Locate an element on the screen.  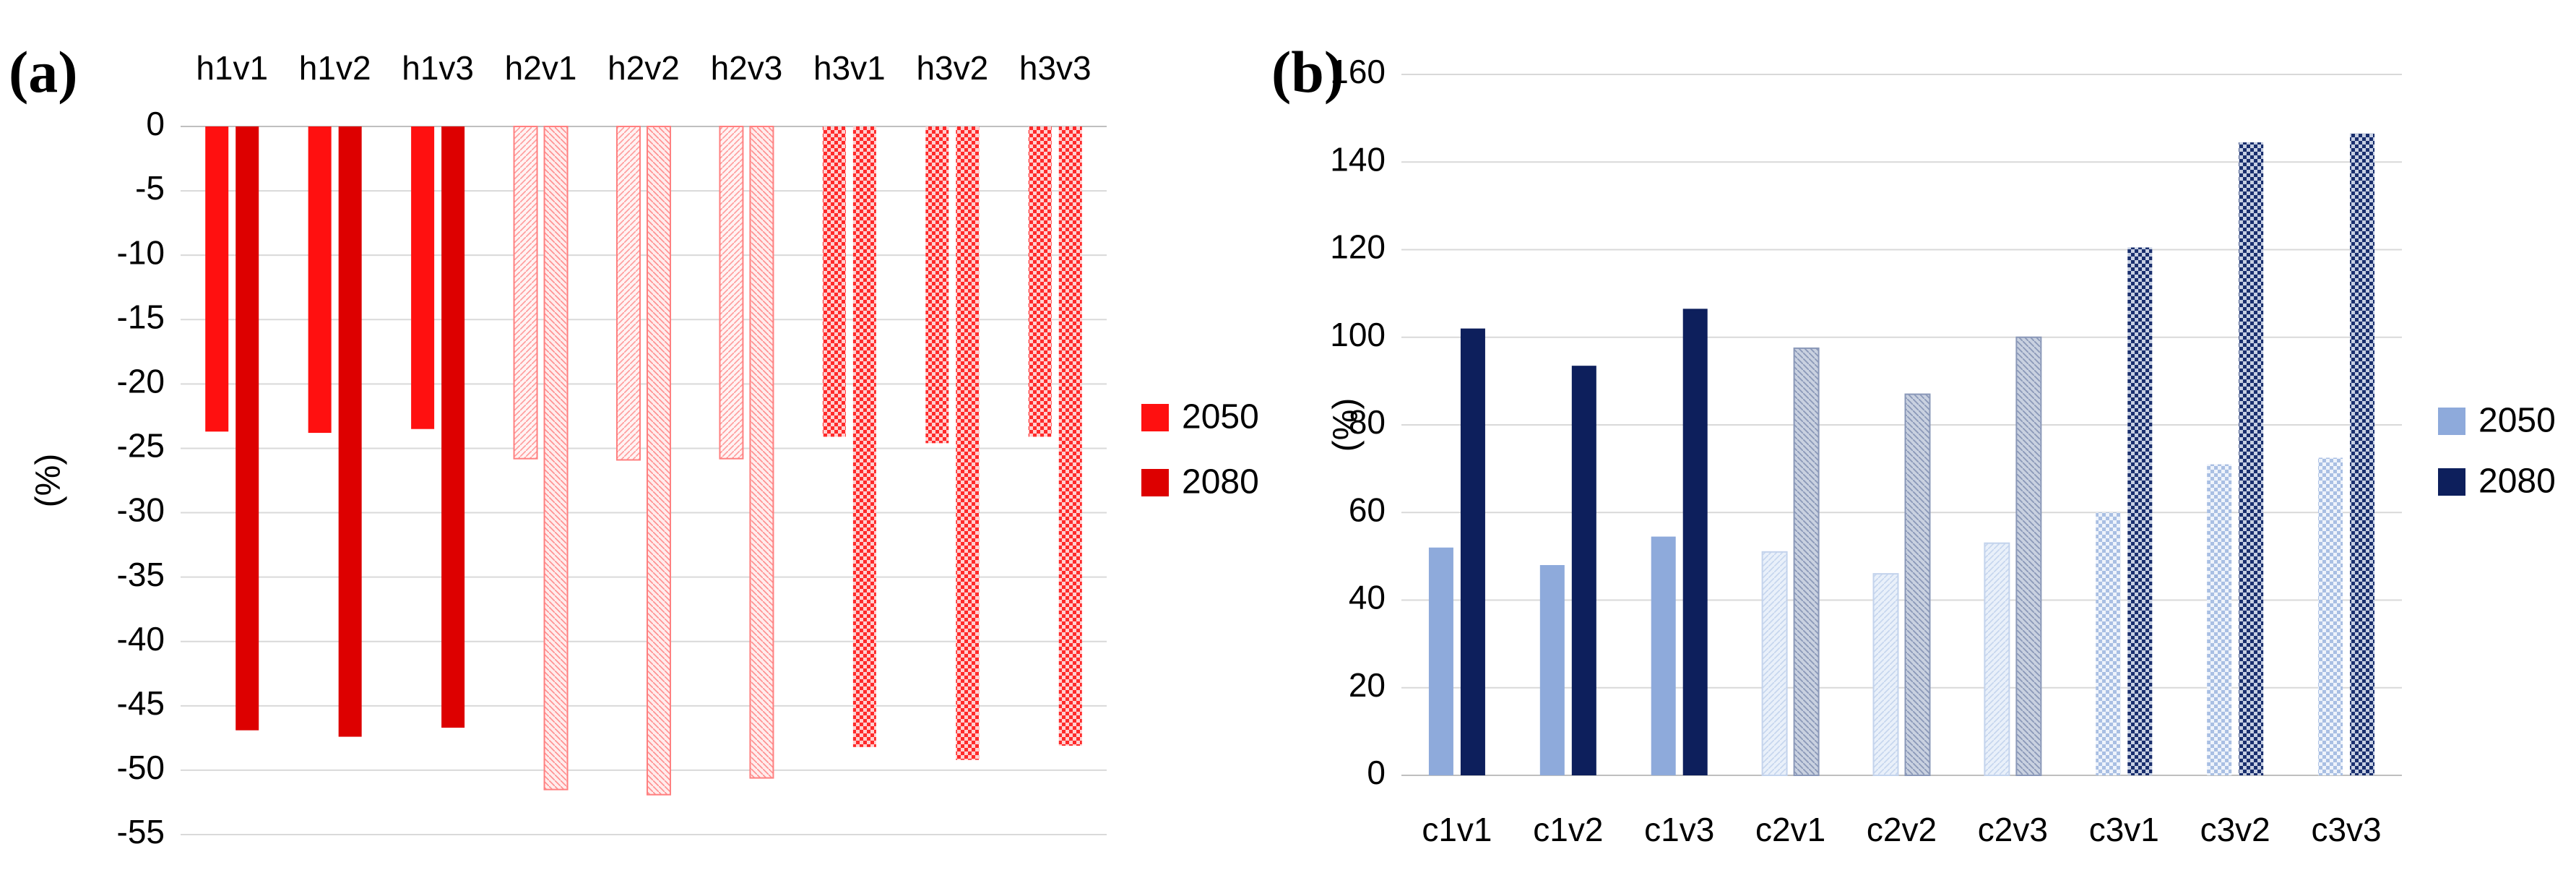
y-tick-label: -35 is located at coordinates (141, 575).